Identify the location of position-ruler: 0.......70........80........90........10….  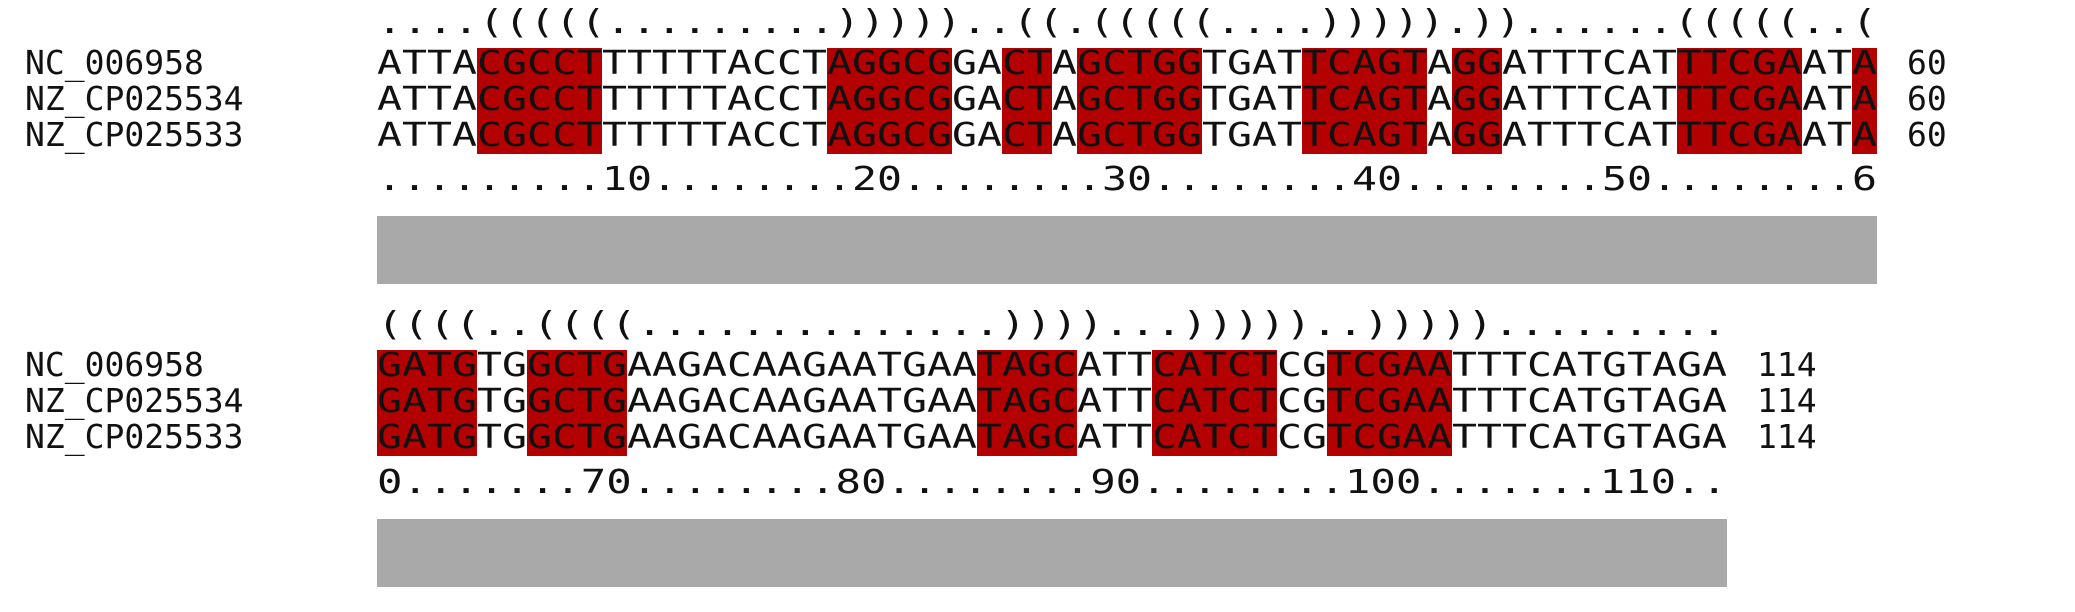
(1052, 481).